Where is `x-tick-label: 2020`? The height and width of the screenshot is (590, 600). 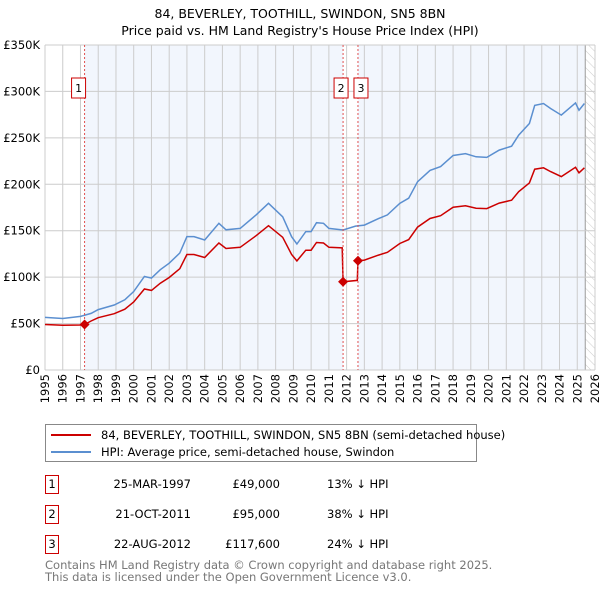
x-tick-label: 2020 is located at coordinates (489, 388).